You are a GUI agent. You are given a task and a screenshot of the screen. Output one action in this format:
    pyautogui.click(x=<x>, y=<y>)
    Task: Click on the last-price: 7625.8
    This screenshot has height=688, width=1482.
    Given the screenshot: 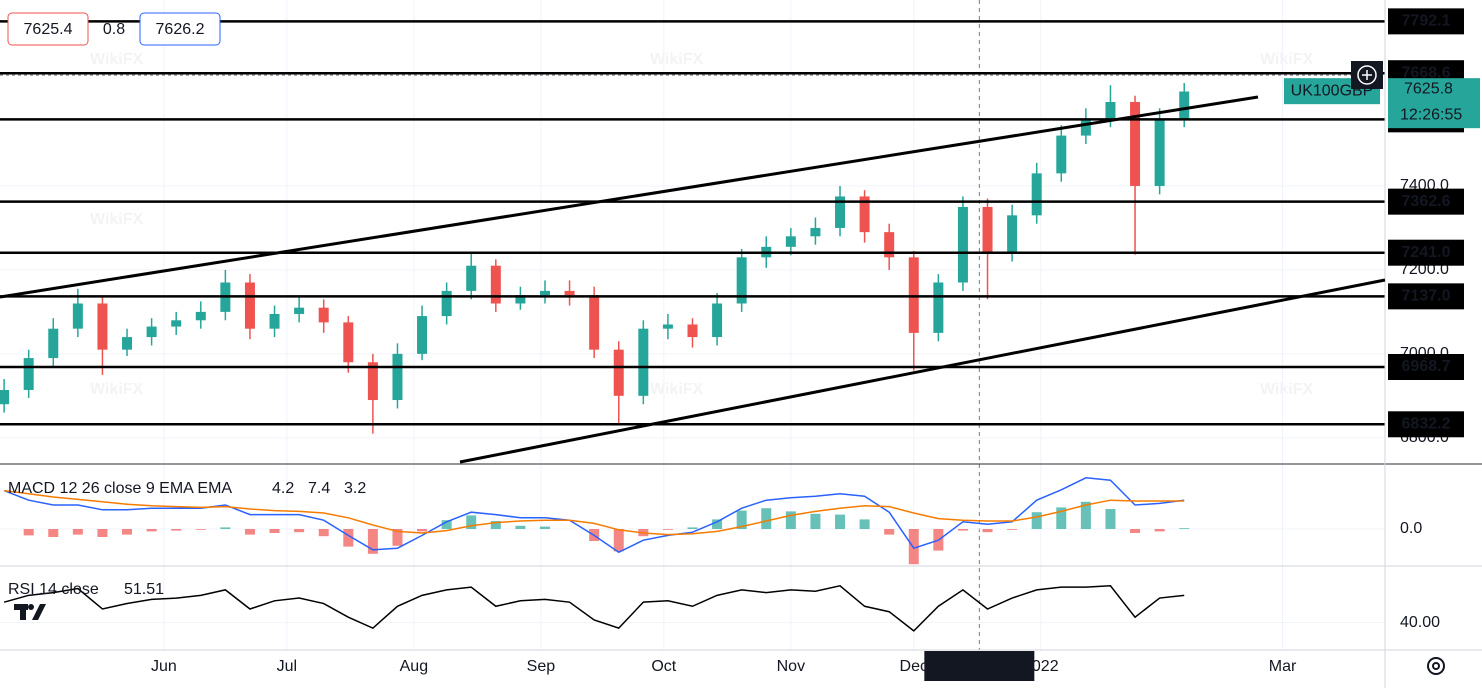 What is the action you would take?
    pyautogui.click(x=1428, y=88)
    